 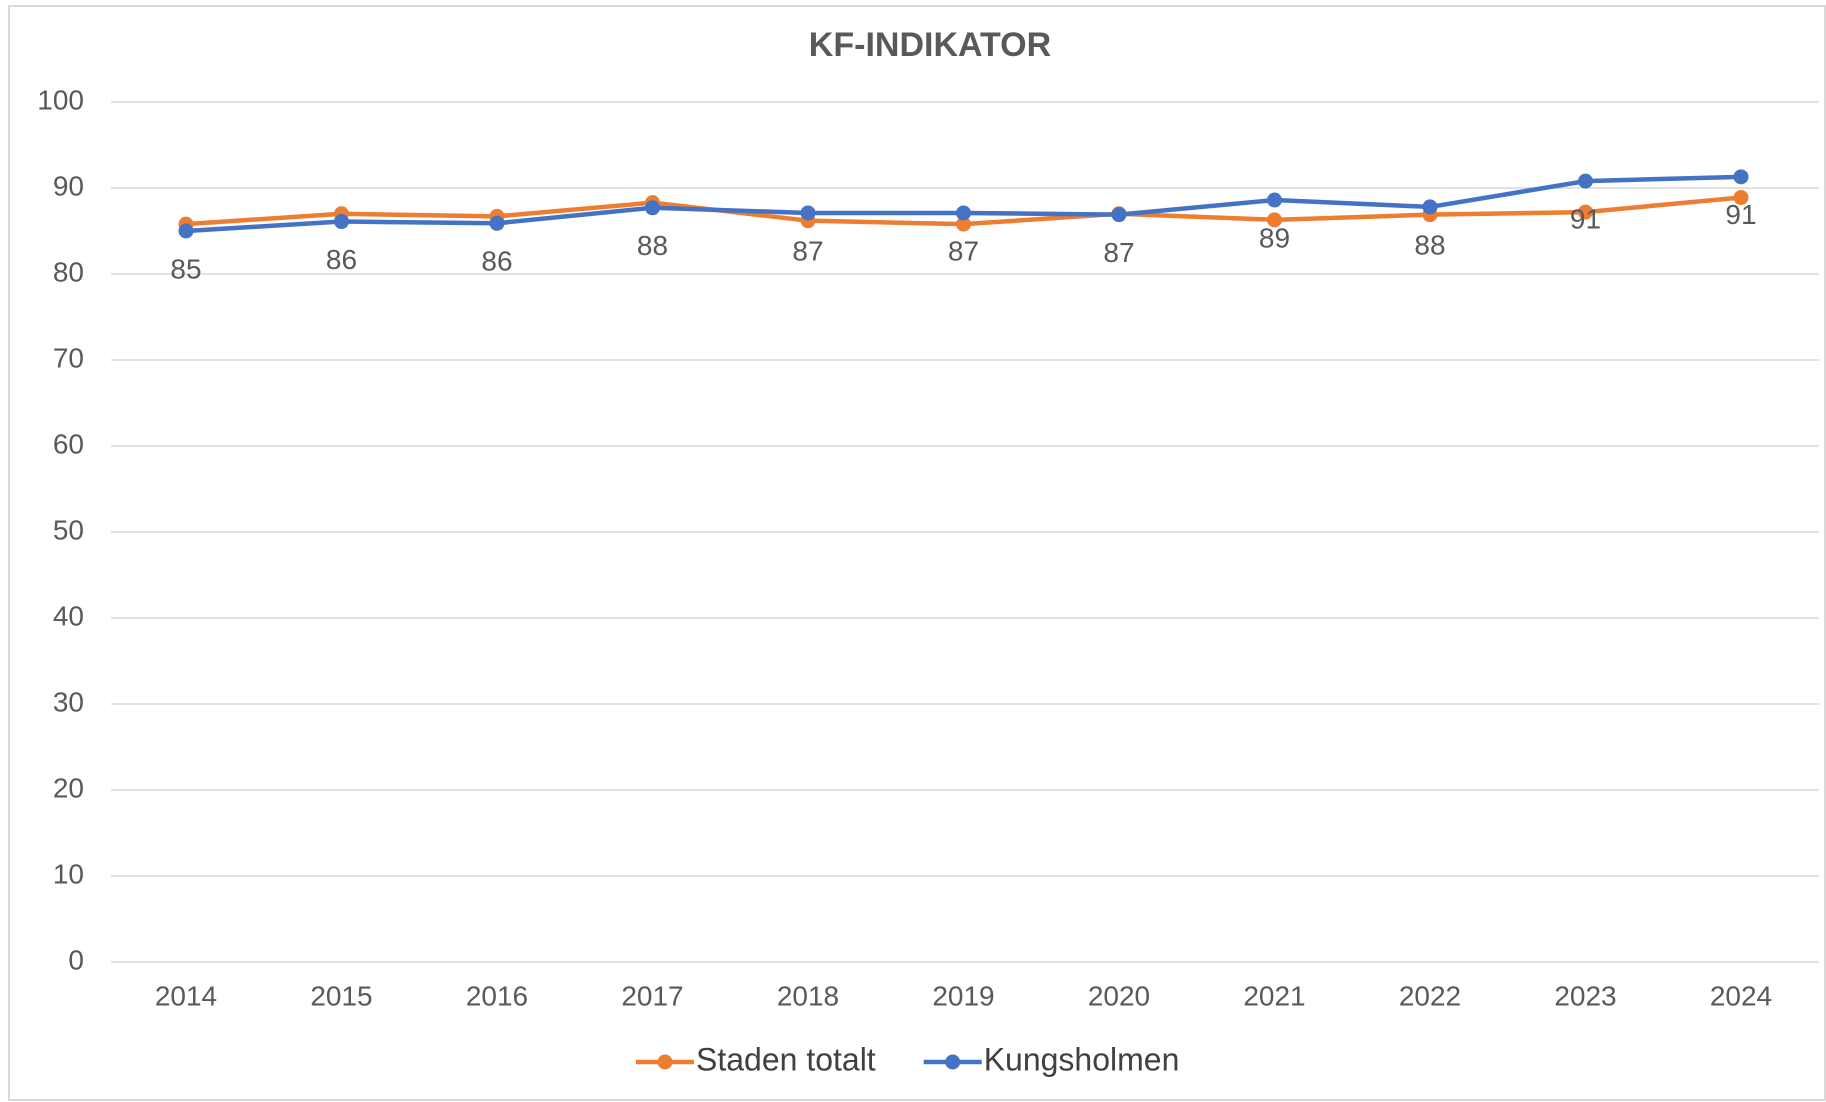 What do you see at coordinates (1585, 995) in the screenshot?
I see `x-tick-label: 2023` at bounding box center [1585, 995].